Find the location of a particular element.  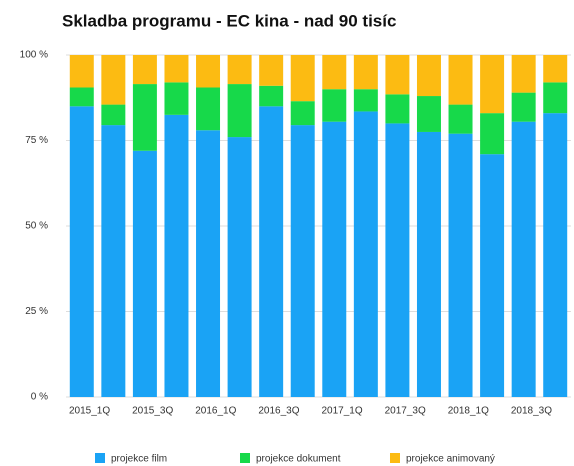

legend-label: projekce dokument is located at coordinates (298, 459).